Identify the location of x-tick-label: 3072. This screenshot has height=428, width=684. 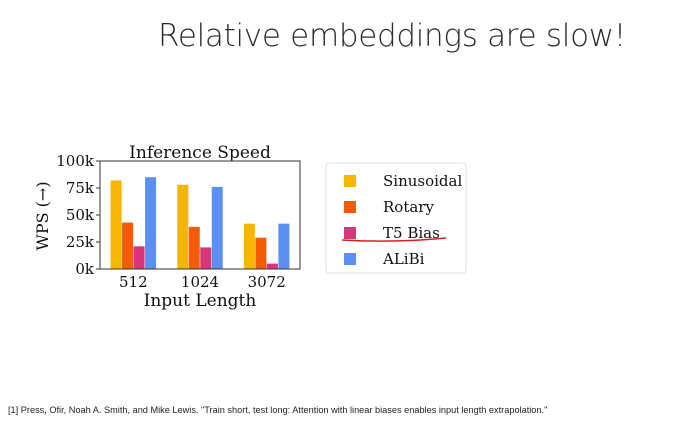
(267, 282).